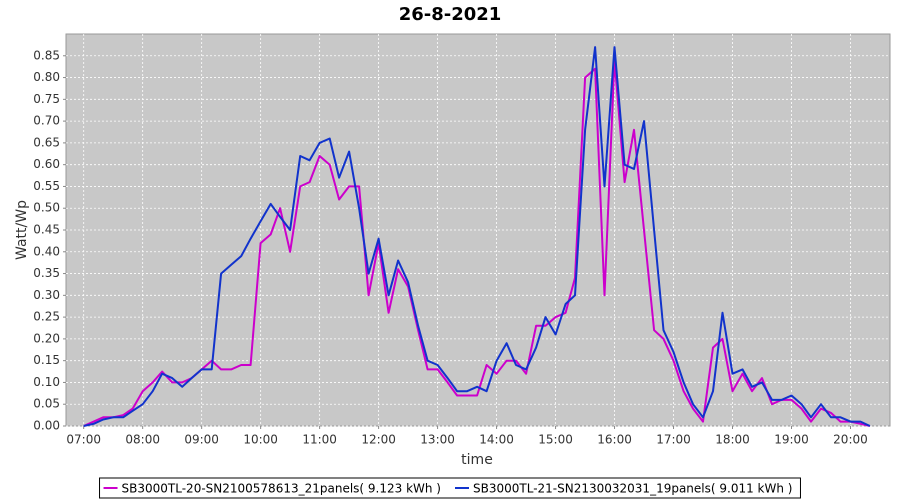  What do you see at coordinates (46, 382) in the screenshot?
I see `y-tick-label: 0.10` at bounding box center [46, 382].